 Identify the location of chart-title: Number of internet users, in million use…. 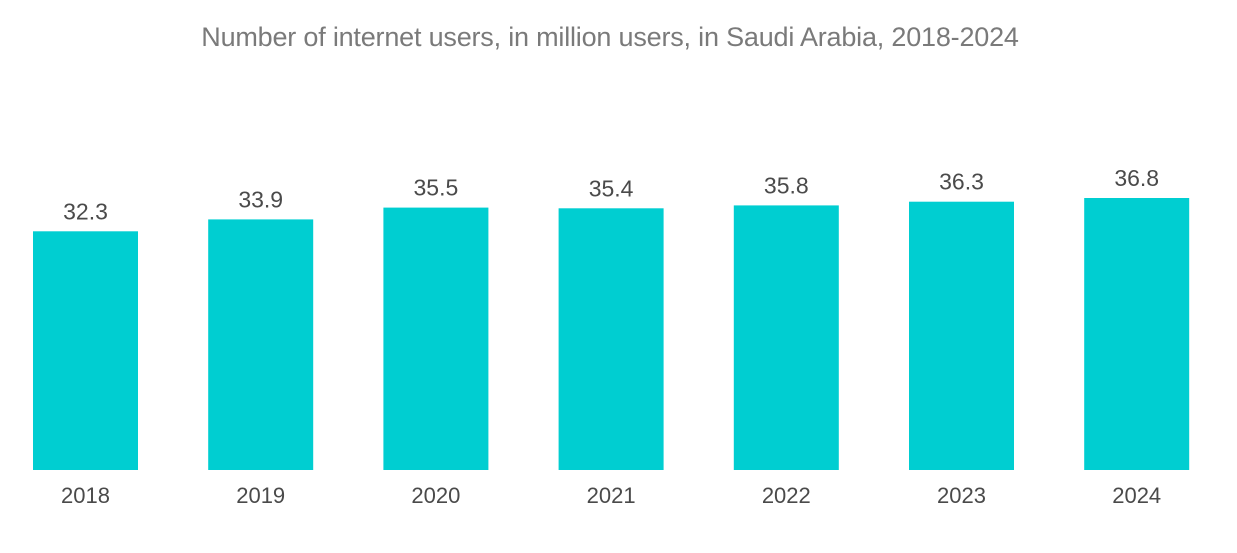
(610, 37).